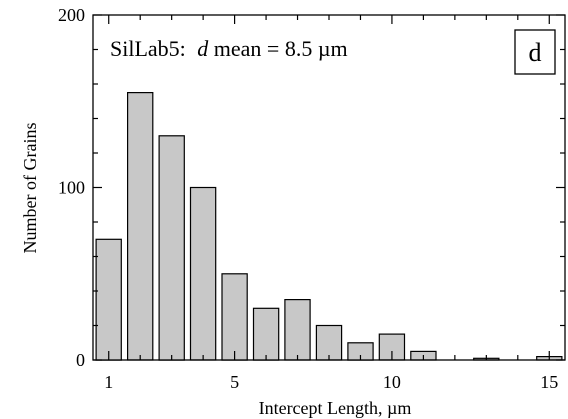 The height and width of the screenshot is (419, 568). I want to click on panel-label: d, so click(535, 52).